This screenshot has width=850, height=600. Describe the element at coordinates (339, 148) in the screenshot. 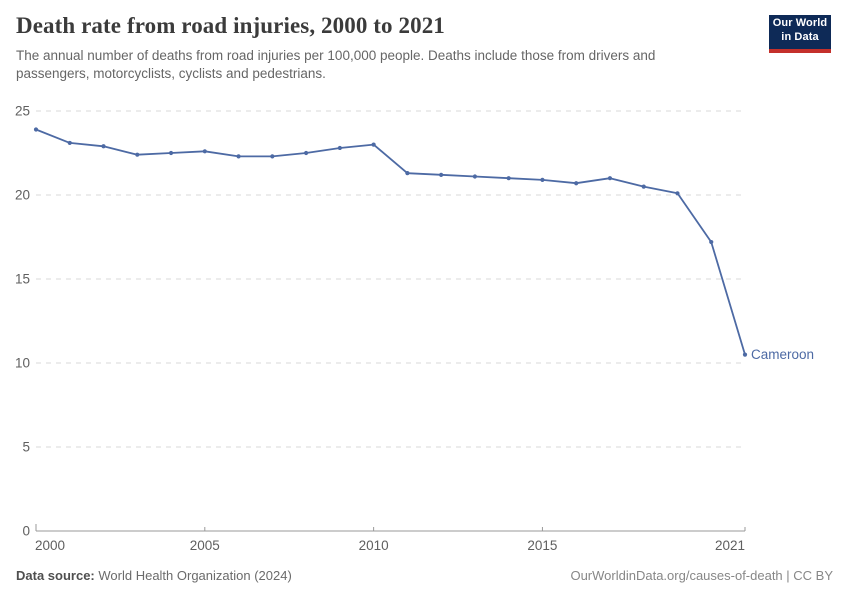

I see `data-point-2009` at that location.